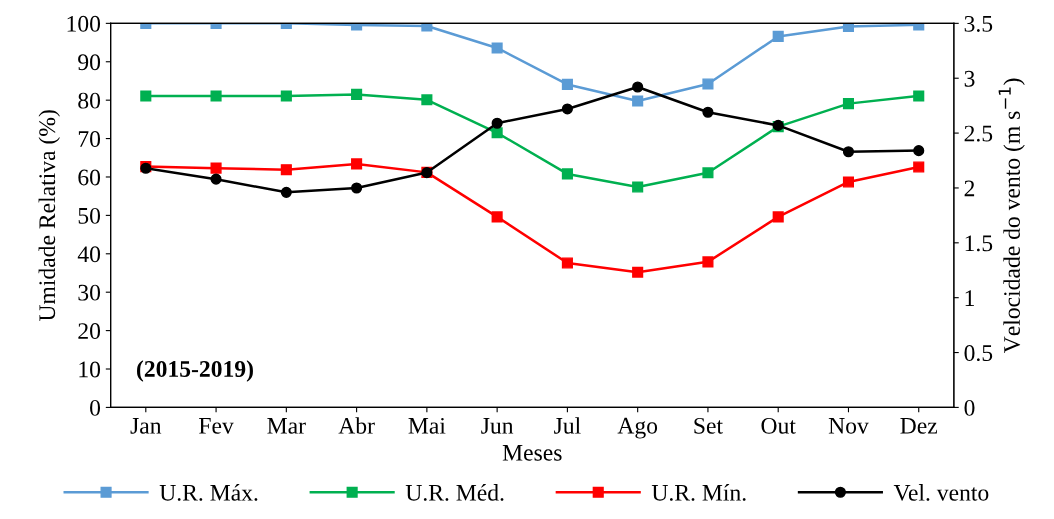 This screenshot has height=519, width=1054. I want to click on x-tick-label: Dez, so click(919, 426).